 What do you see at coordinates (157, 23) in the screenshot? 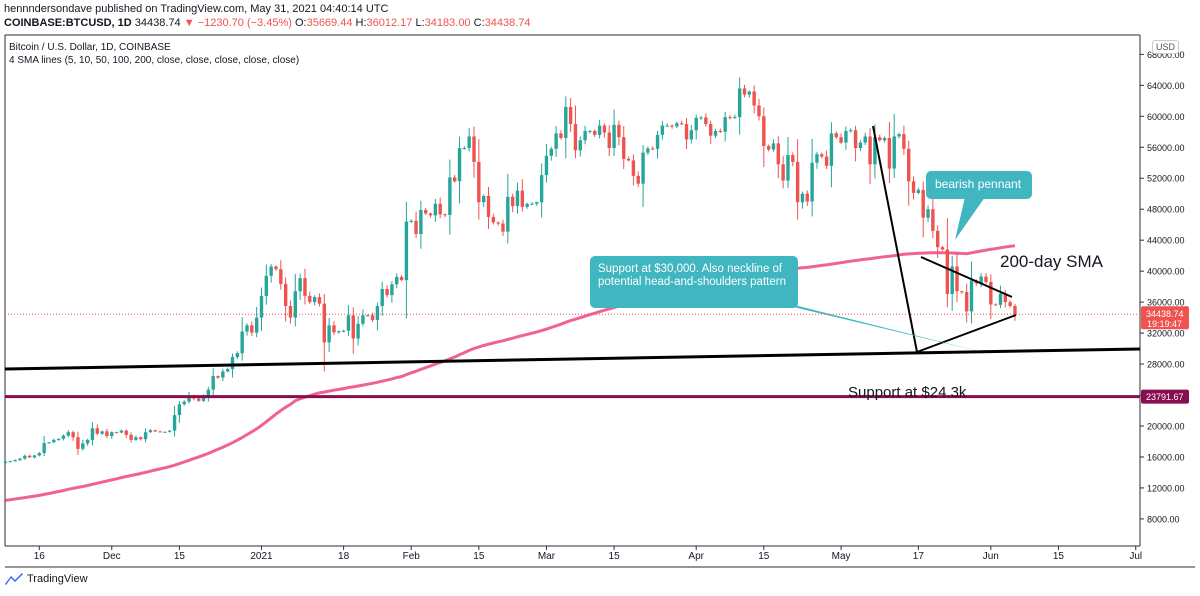
I see `last-price: 34438.74` at bounding box center [157, 23].